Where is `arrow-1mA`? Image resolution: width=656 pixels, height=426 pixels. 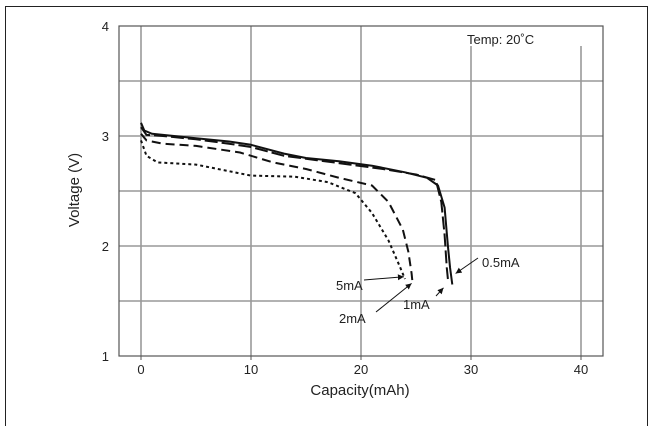
arrow-1mA is located at coordinates (439, 292).